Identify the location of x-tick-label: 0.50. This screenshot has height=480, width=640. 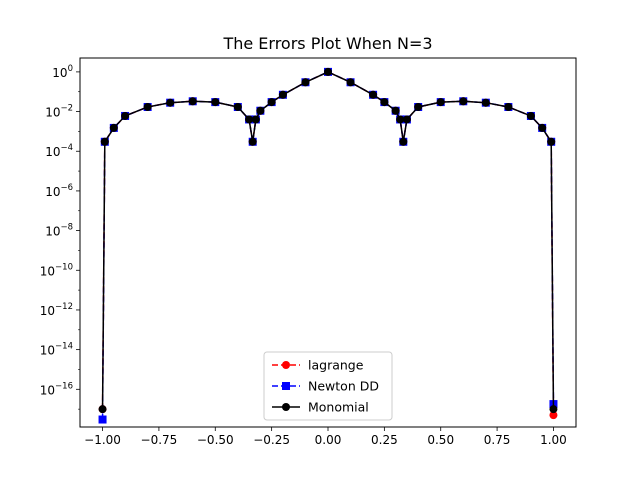
(440, 440).